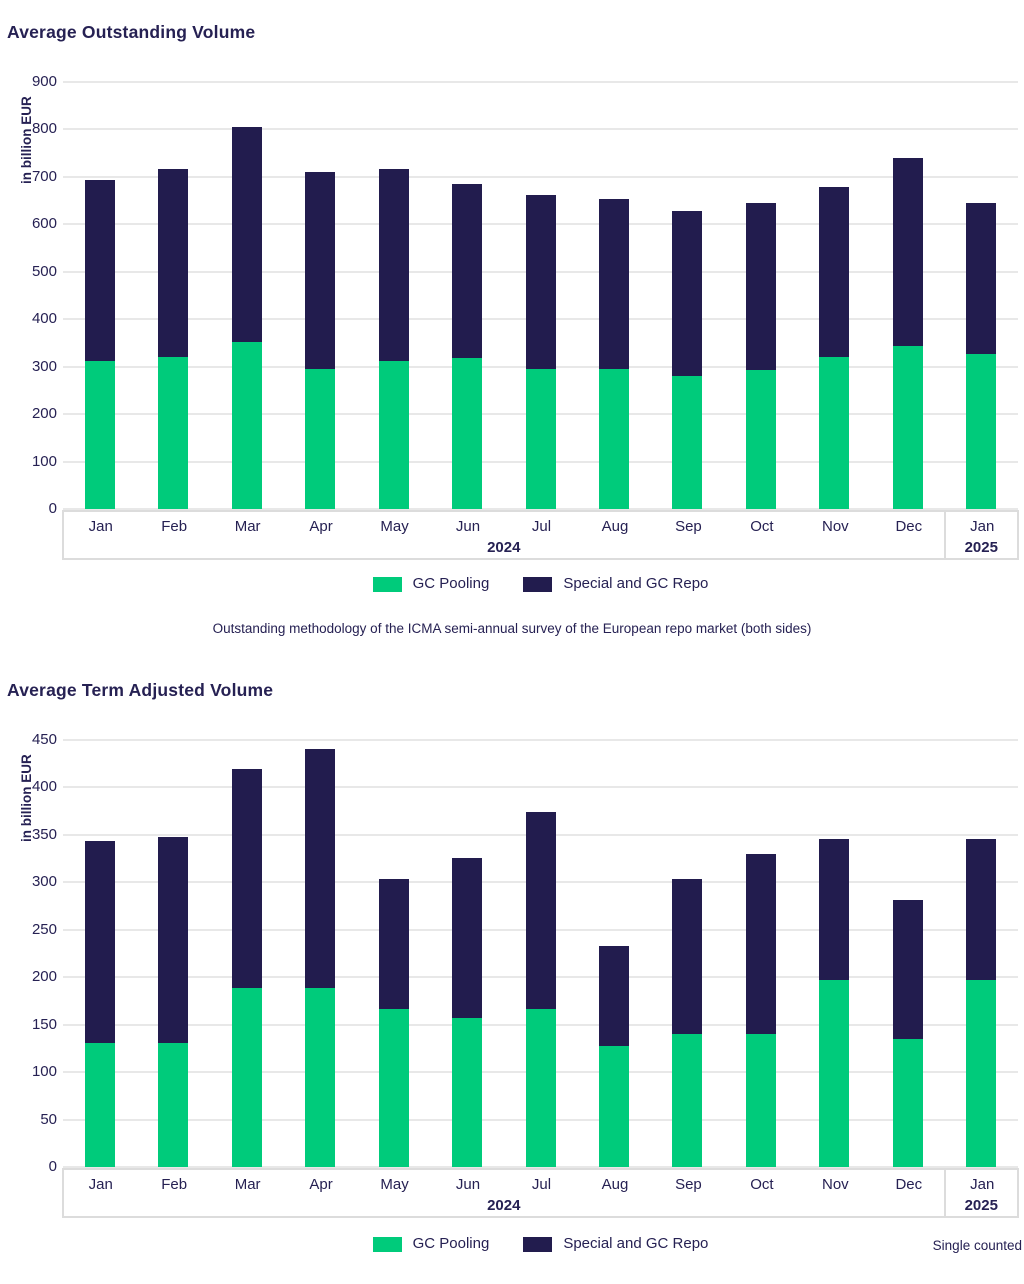 This screenshot has height=1284, width=1024. What do you see at coordinates (52, 1166) in the screenshot?
I see `y-tick-0: 0` at bounding box center [52, 1166].